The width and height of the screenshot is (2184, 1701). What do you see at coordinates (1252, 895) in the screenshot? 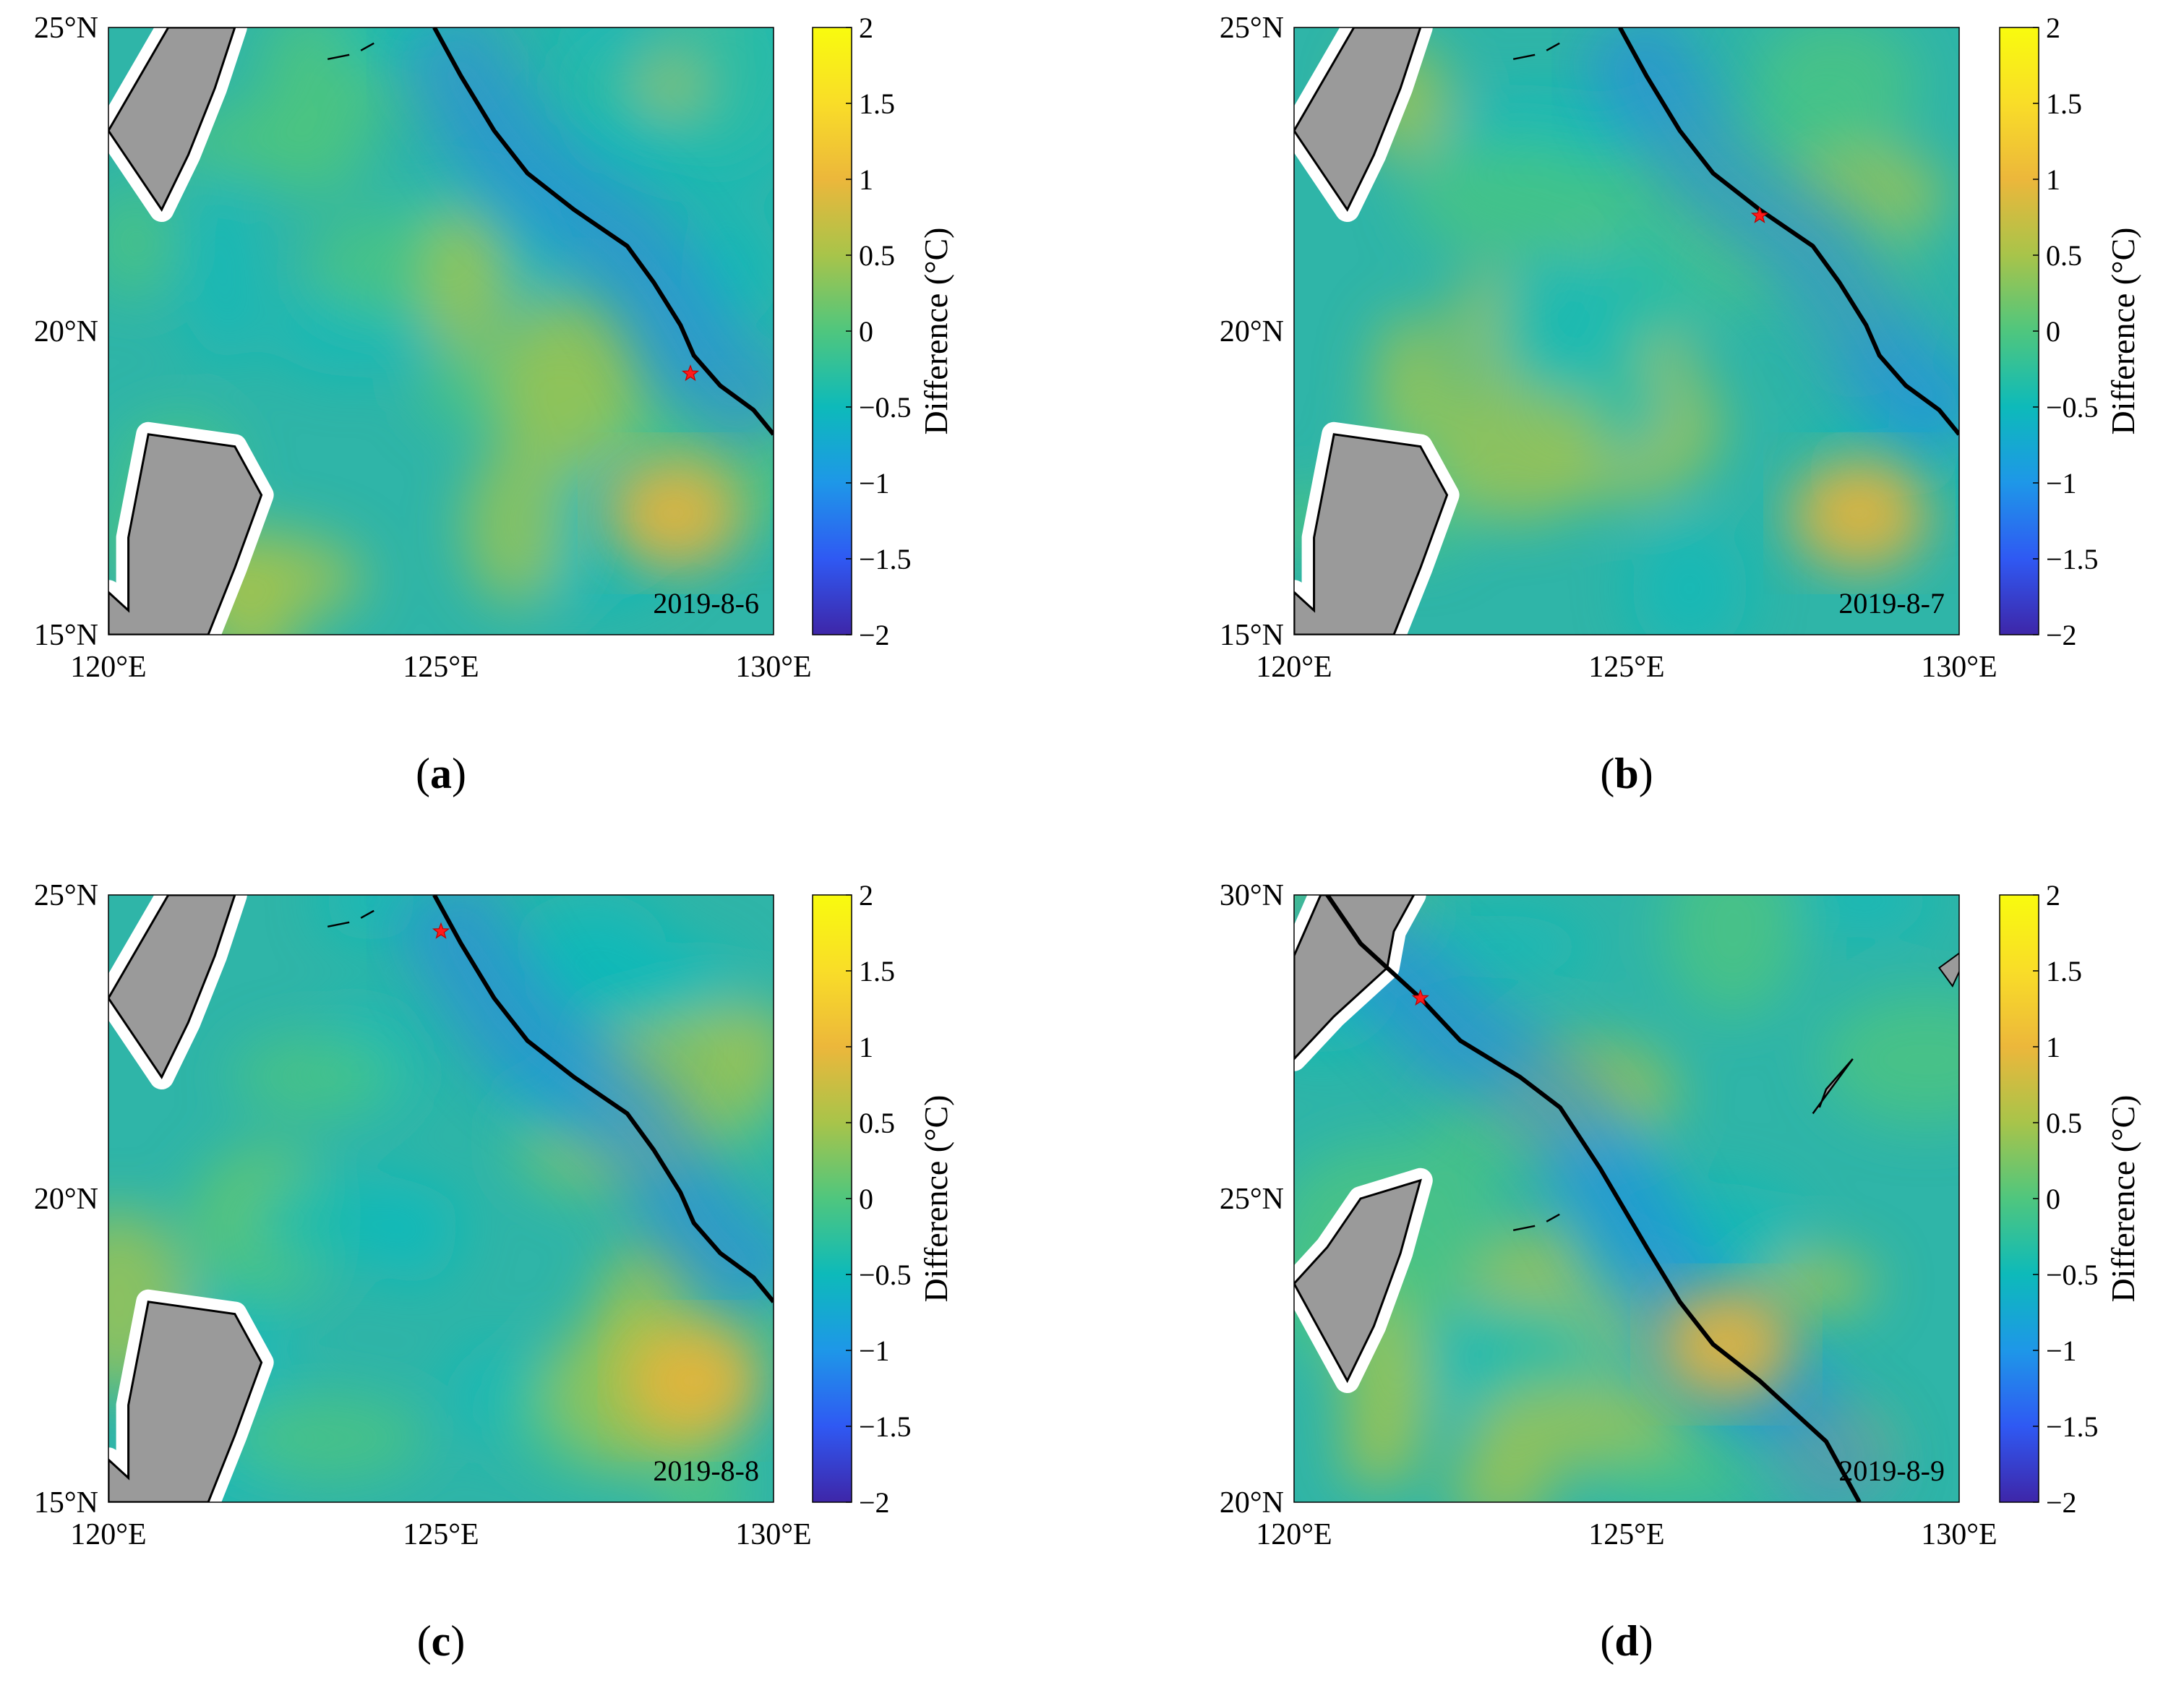
I see `y-tick-label: 30°N` at bounding box center [1252, 895].